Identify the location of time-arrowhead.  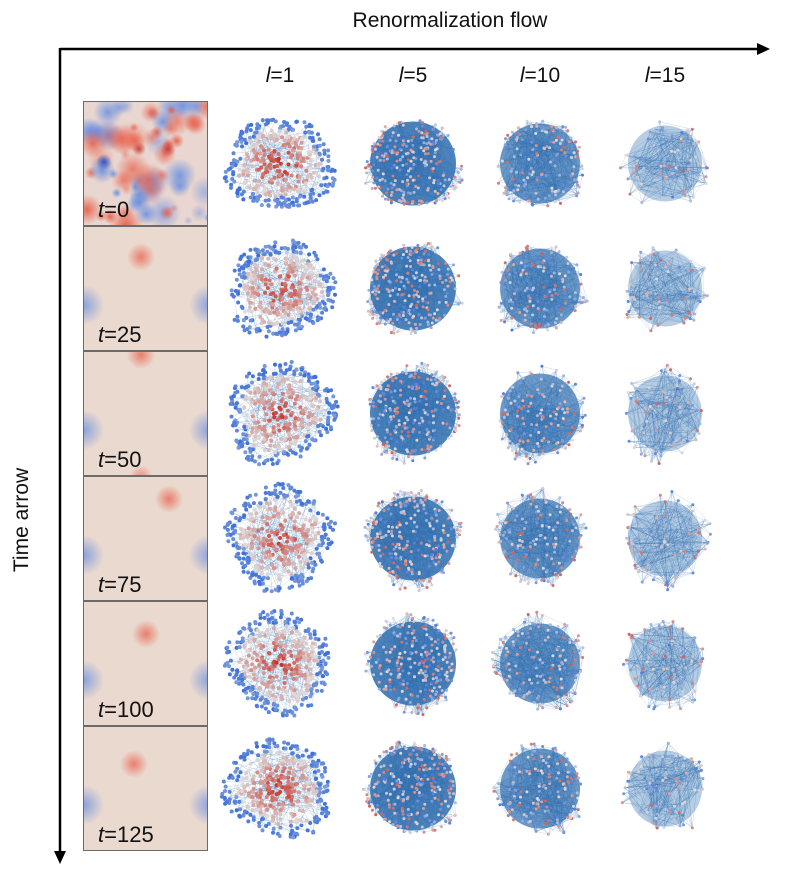
(60, 857).